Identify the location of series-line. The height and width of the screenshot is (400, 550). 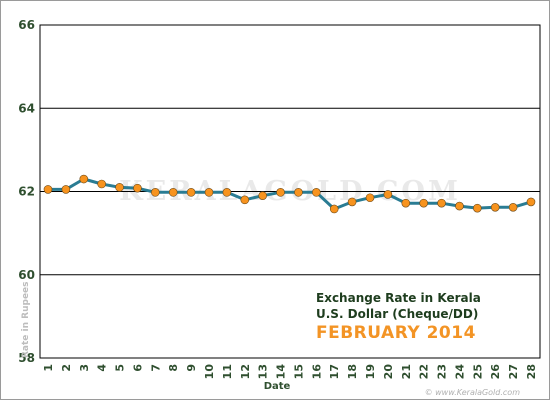
(290, 194).